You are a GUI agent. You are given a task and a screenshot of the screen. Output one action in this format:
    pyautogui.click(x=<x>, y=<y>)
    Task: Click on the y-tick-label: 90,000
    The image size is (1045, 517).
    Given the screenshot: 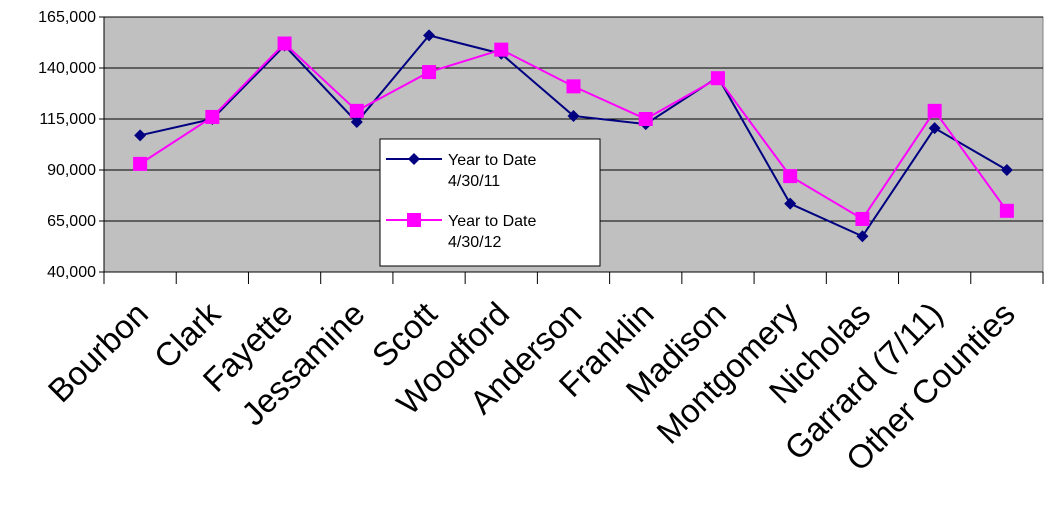 What is the action you would take?
    pyautogui.click(x=71, y=170)
    